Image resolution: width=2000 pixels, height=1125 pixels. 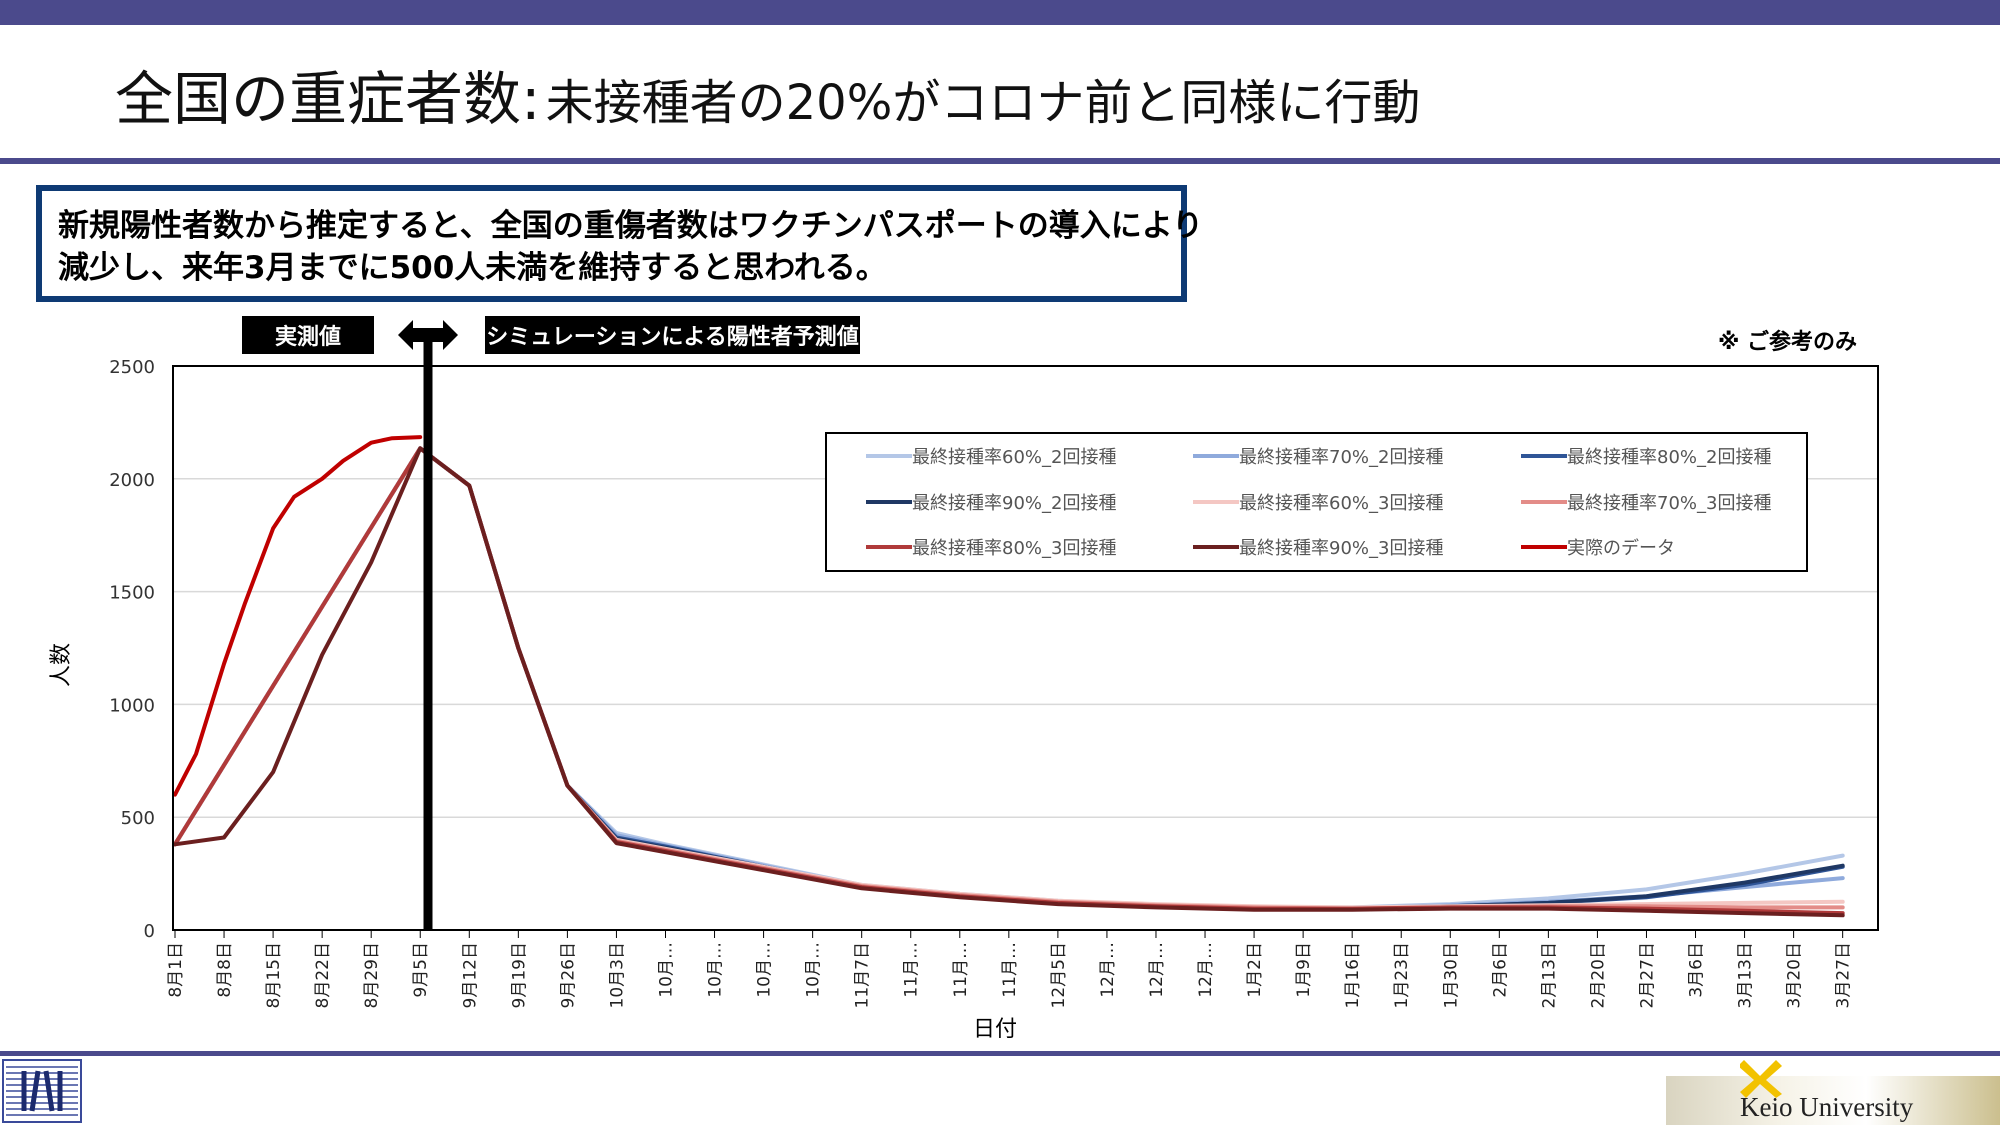 What do you see at coordinates (176, 970) in the screenshot?
I see `x-tick-label: 8月1日` at bounding box center [176, 970].